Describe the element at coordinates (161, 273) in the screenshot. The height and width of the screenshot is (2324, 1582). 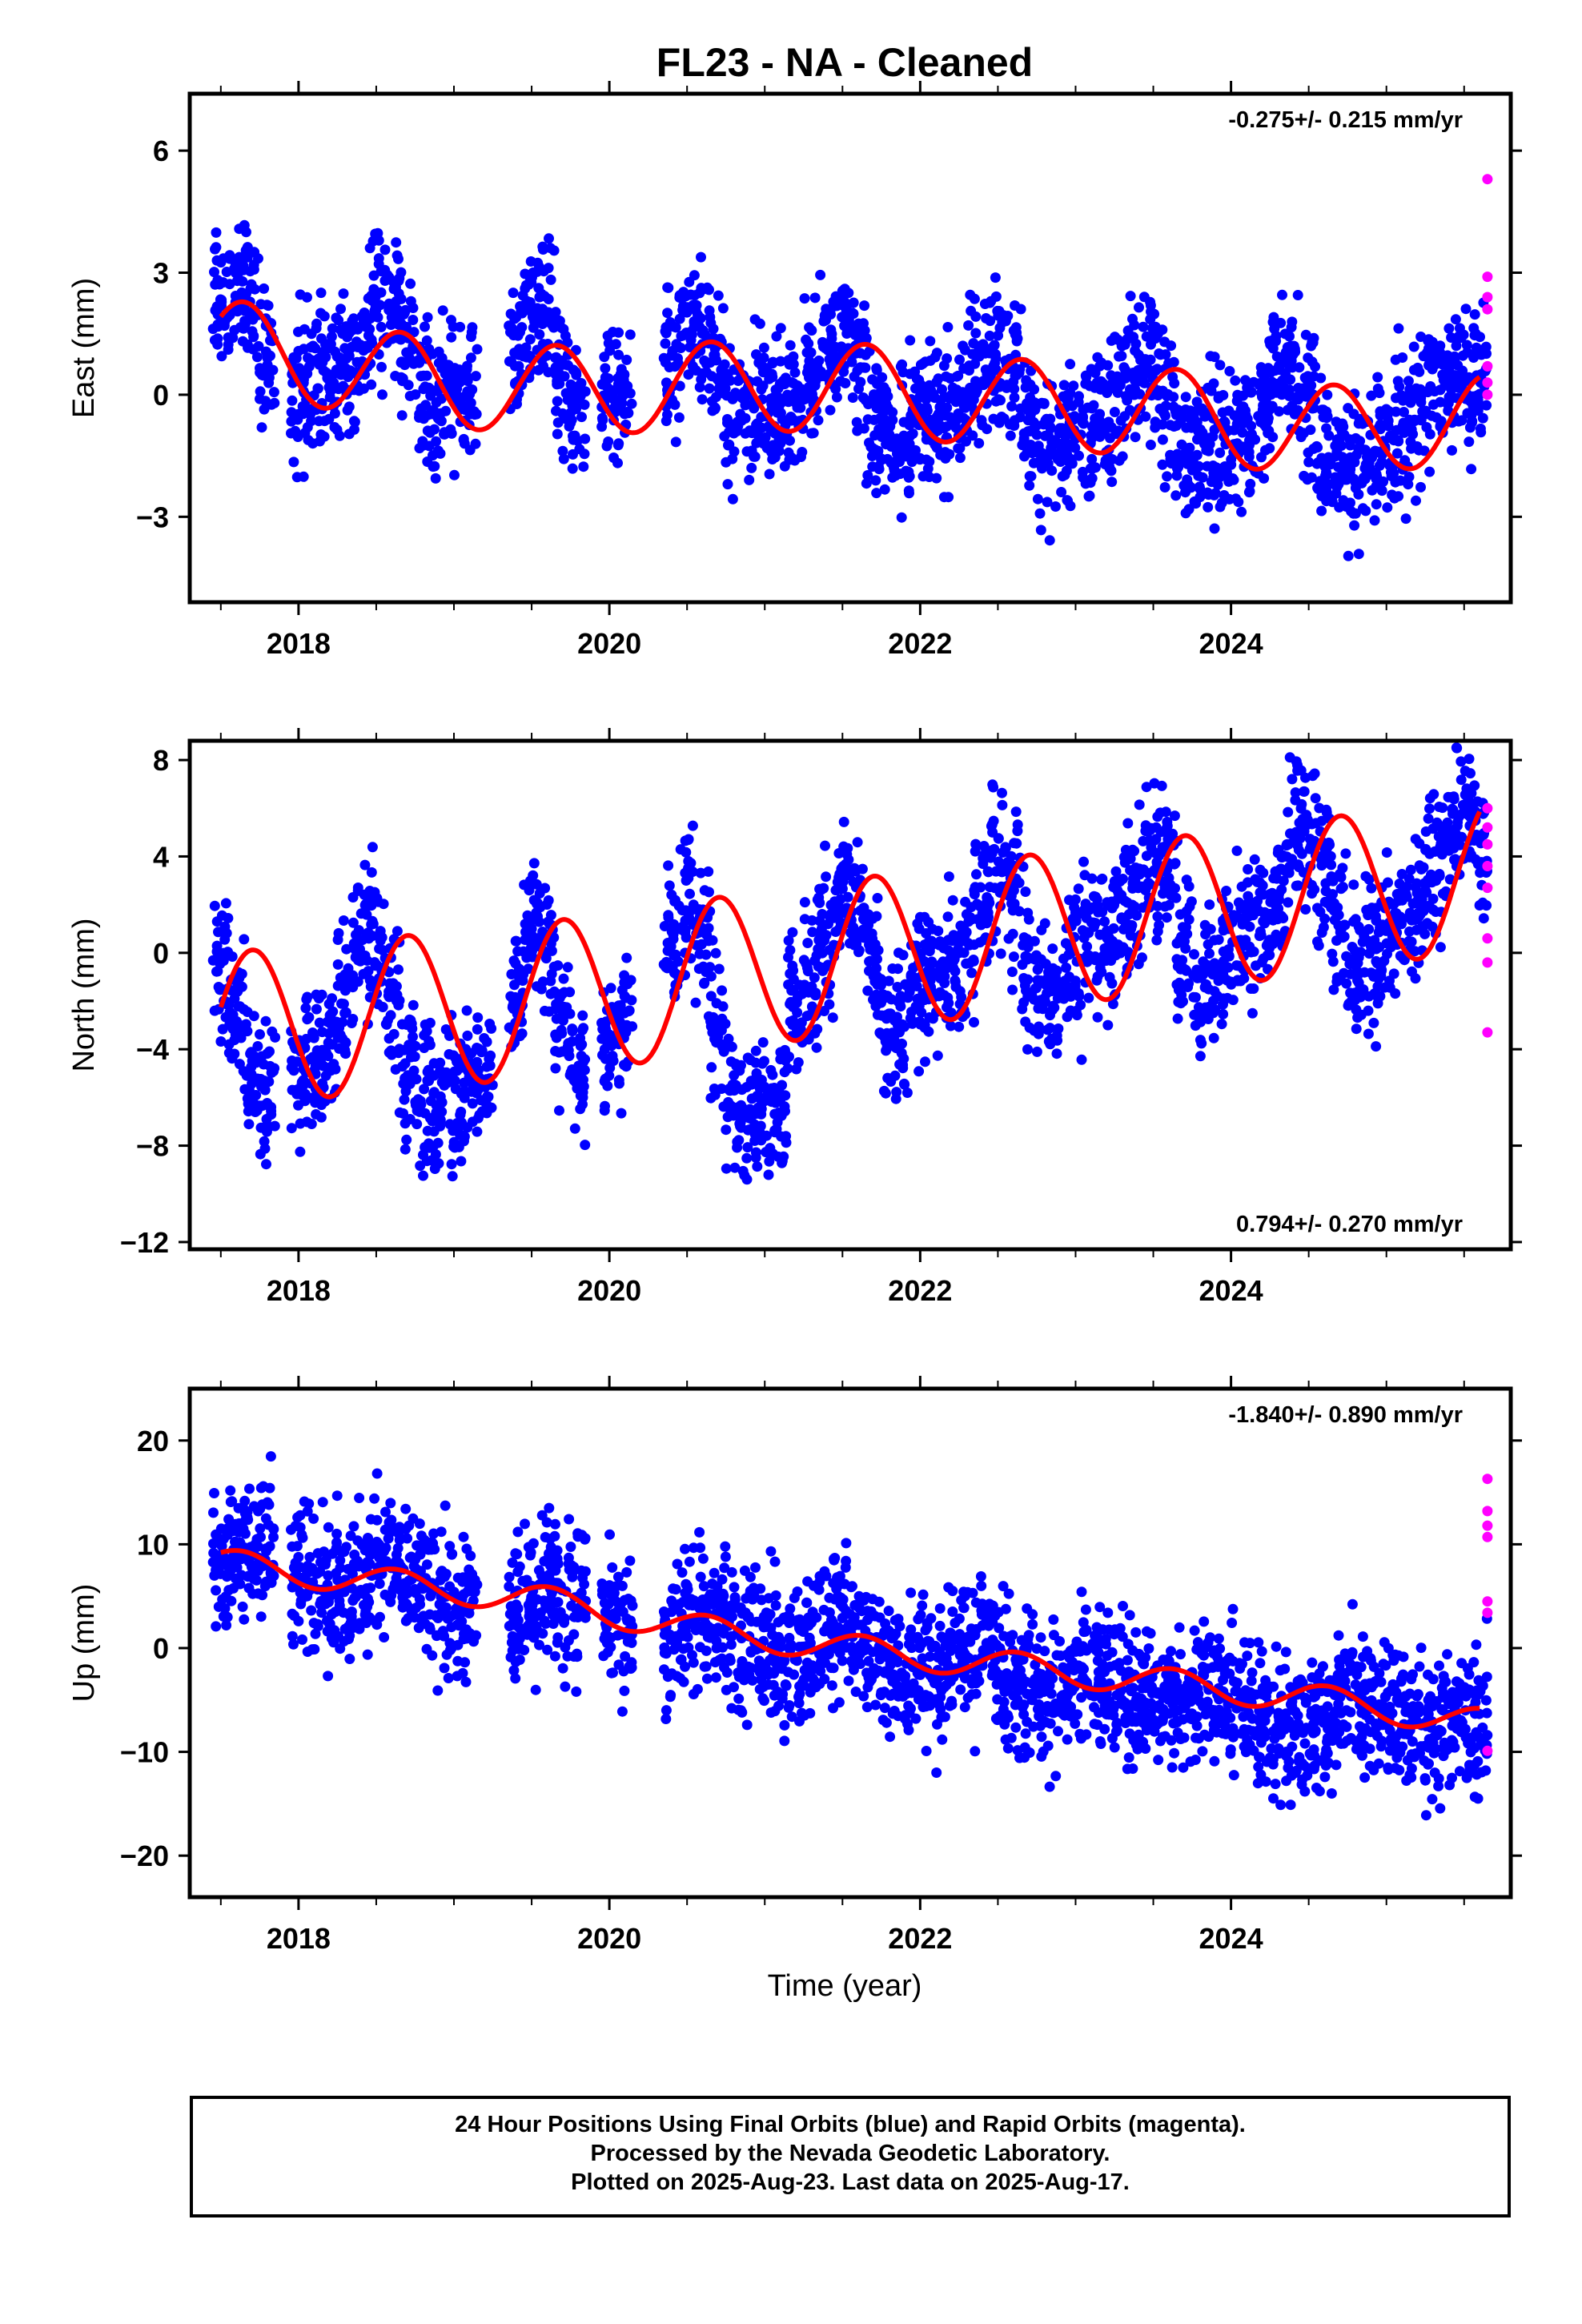
I see `y-tick-label: 3` at that location.